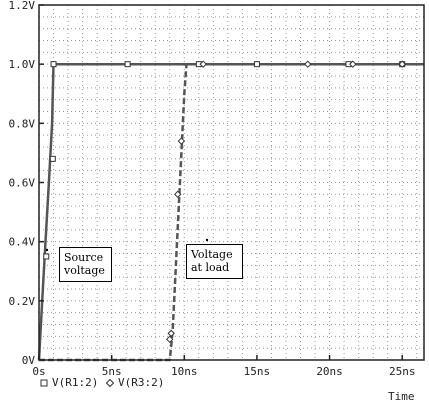 This screenshot has height=403, width=429. Describe the element at coordinates (110, 383) in the screenshot. I see `legend-diamond-marker` at that location.